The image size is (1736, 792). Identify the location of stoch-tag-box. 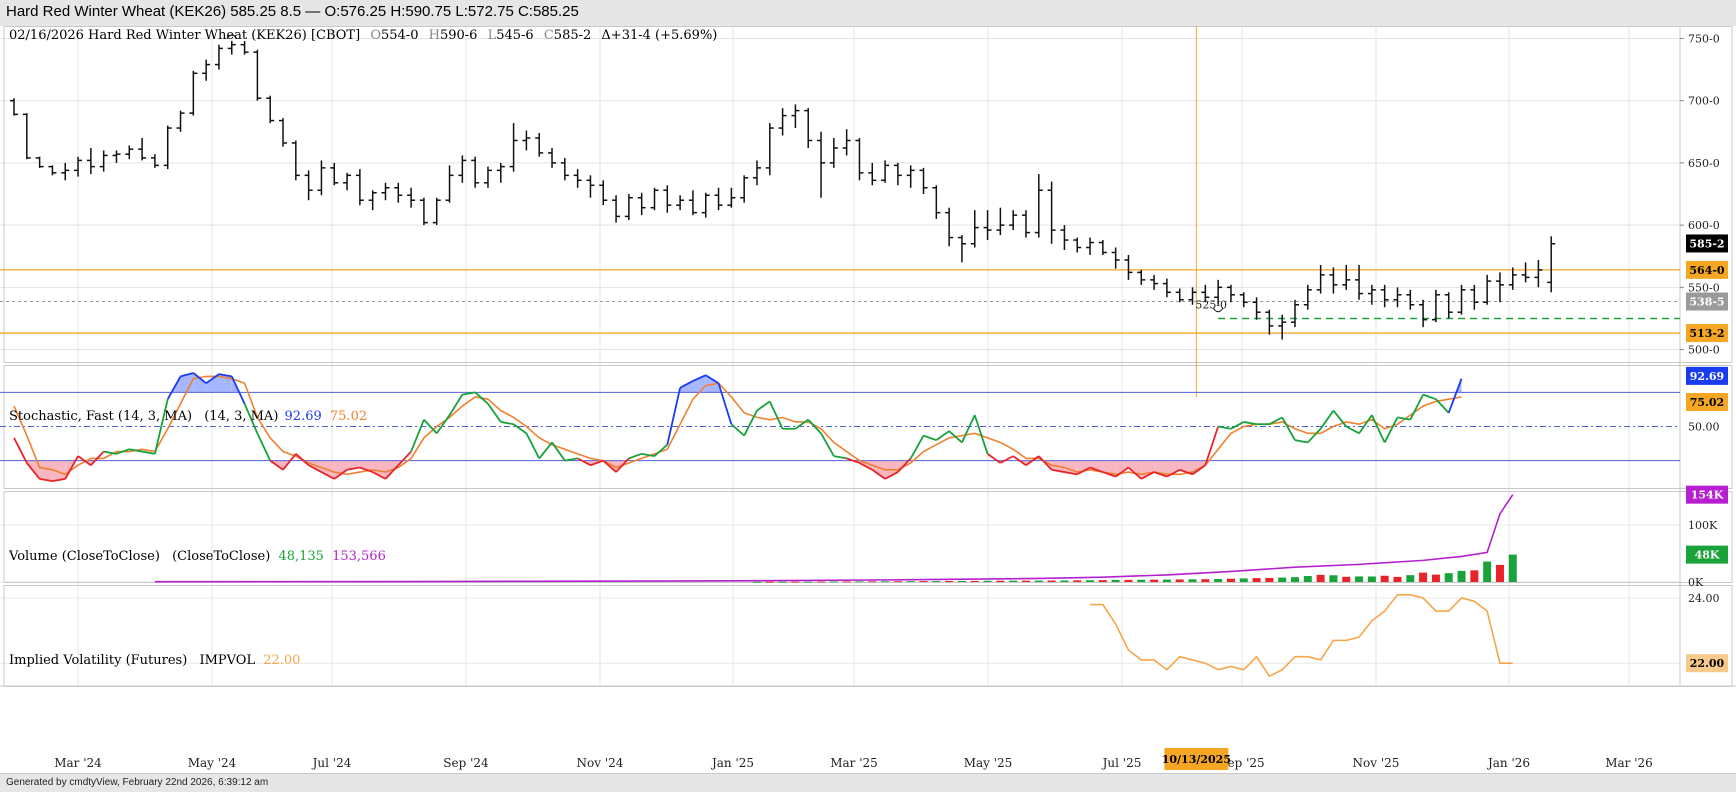
(1707, 402).